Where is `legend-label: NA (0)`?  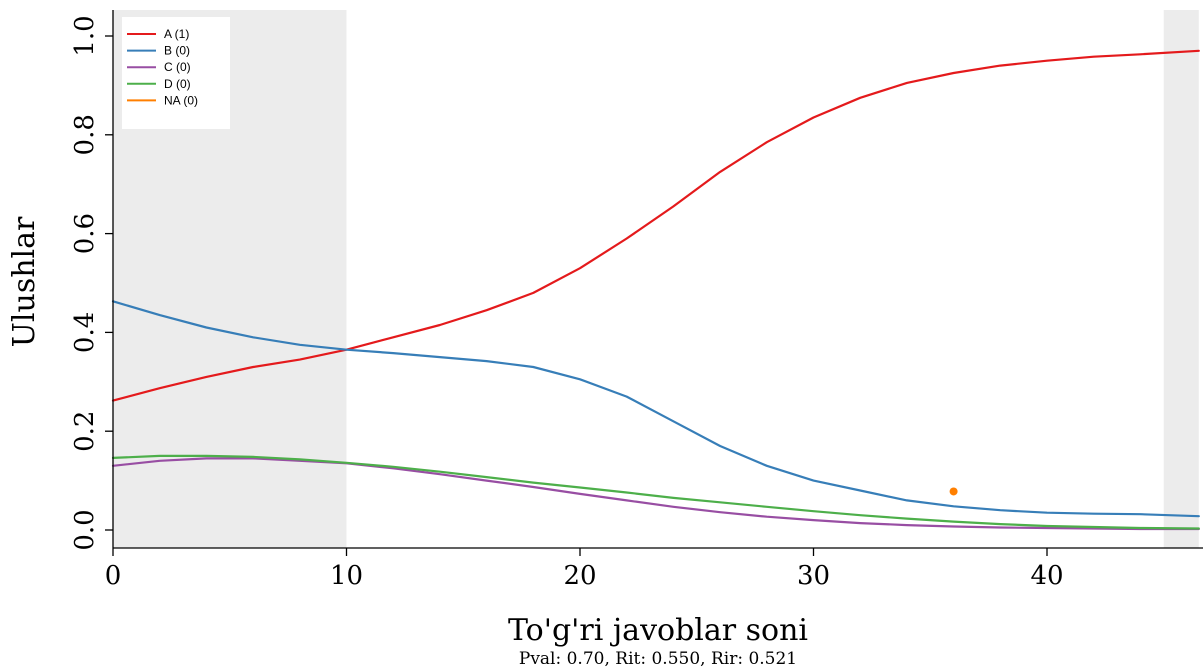 legend-label: NA (0) is located at coordinates (181, 100).